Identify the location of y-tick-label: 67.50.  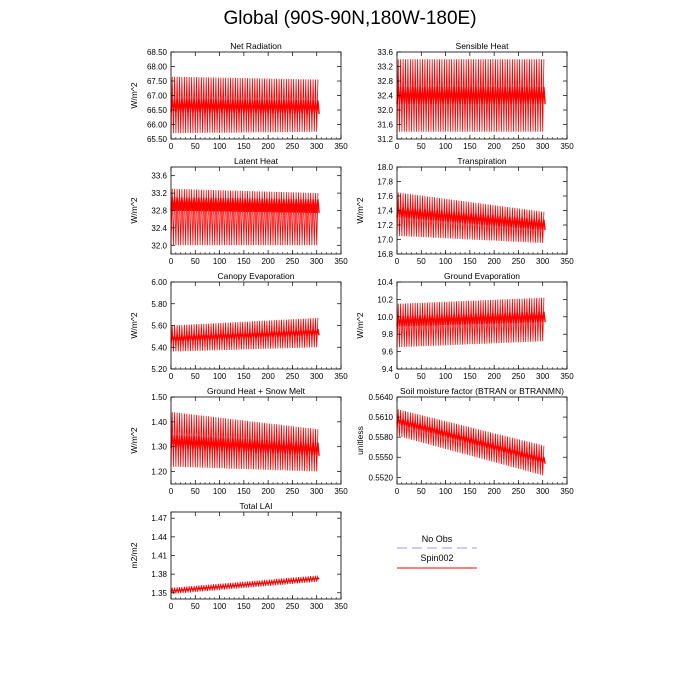
(157, 81).